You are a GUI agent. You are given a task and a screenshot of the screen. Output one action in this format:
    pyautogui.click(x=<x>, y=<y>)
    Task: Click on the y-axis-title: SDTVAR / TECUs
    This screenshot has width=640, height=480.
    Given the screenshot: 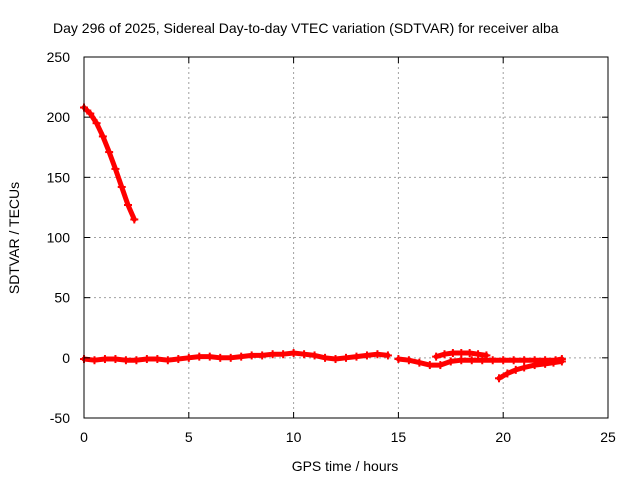 What is the action you would take?
    pyautogui.click(x=14, y=238)
    